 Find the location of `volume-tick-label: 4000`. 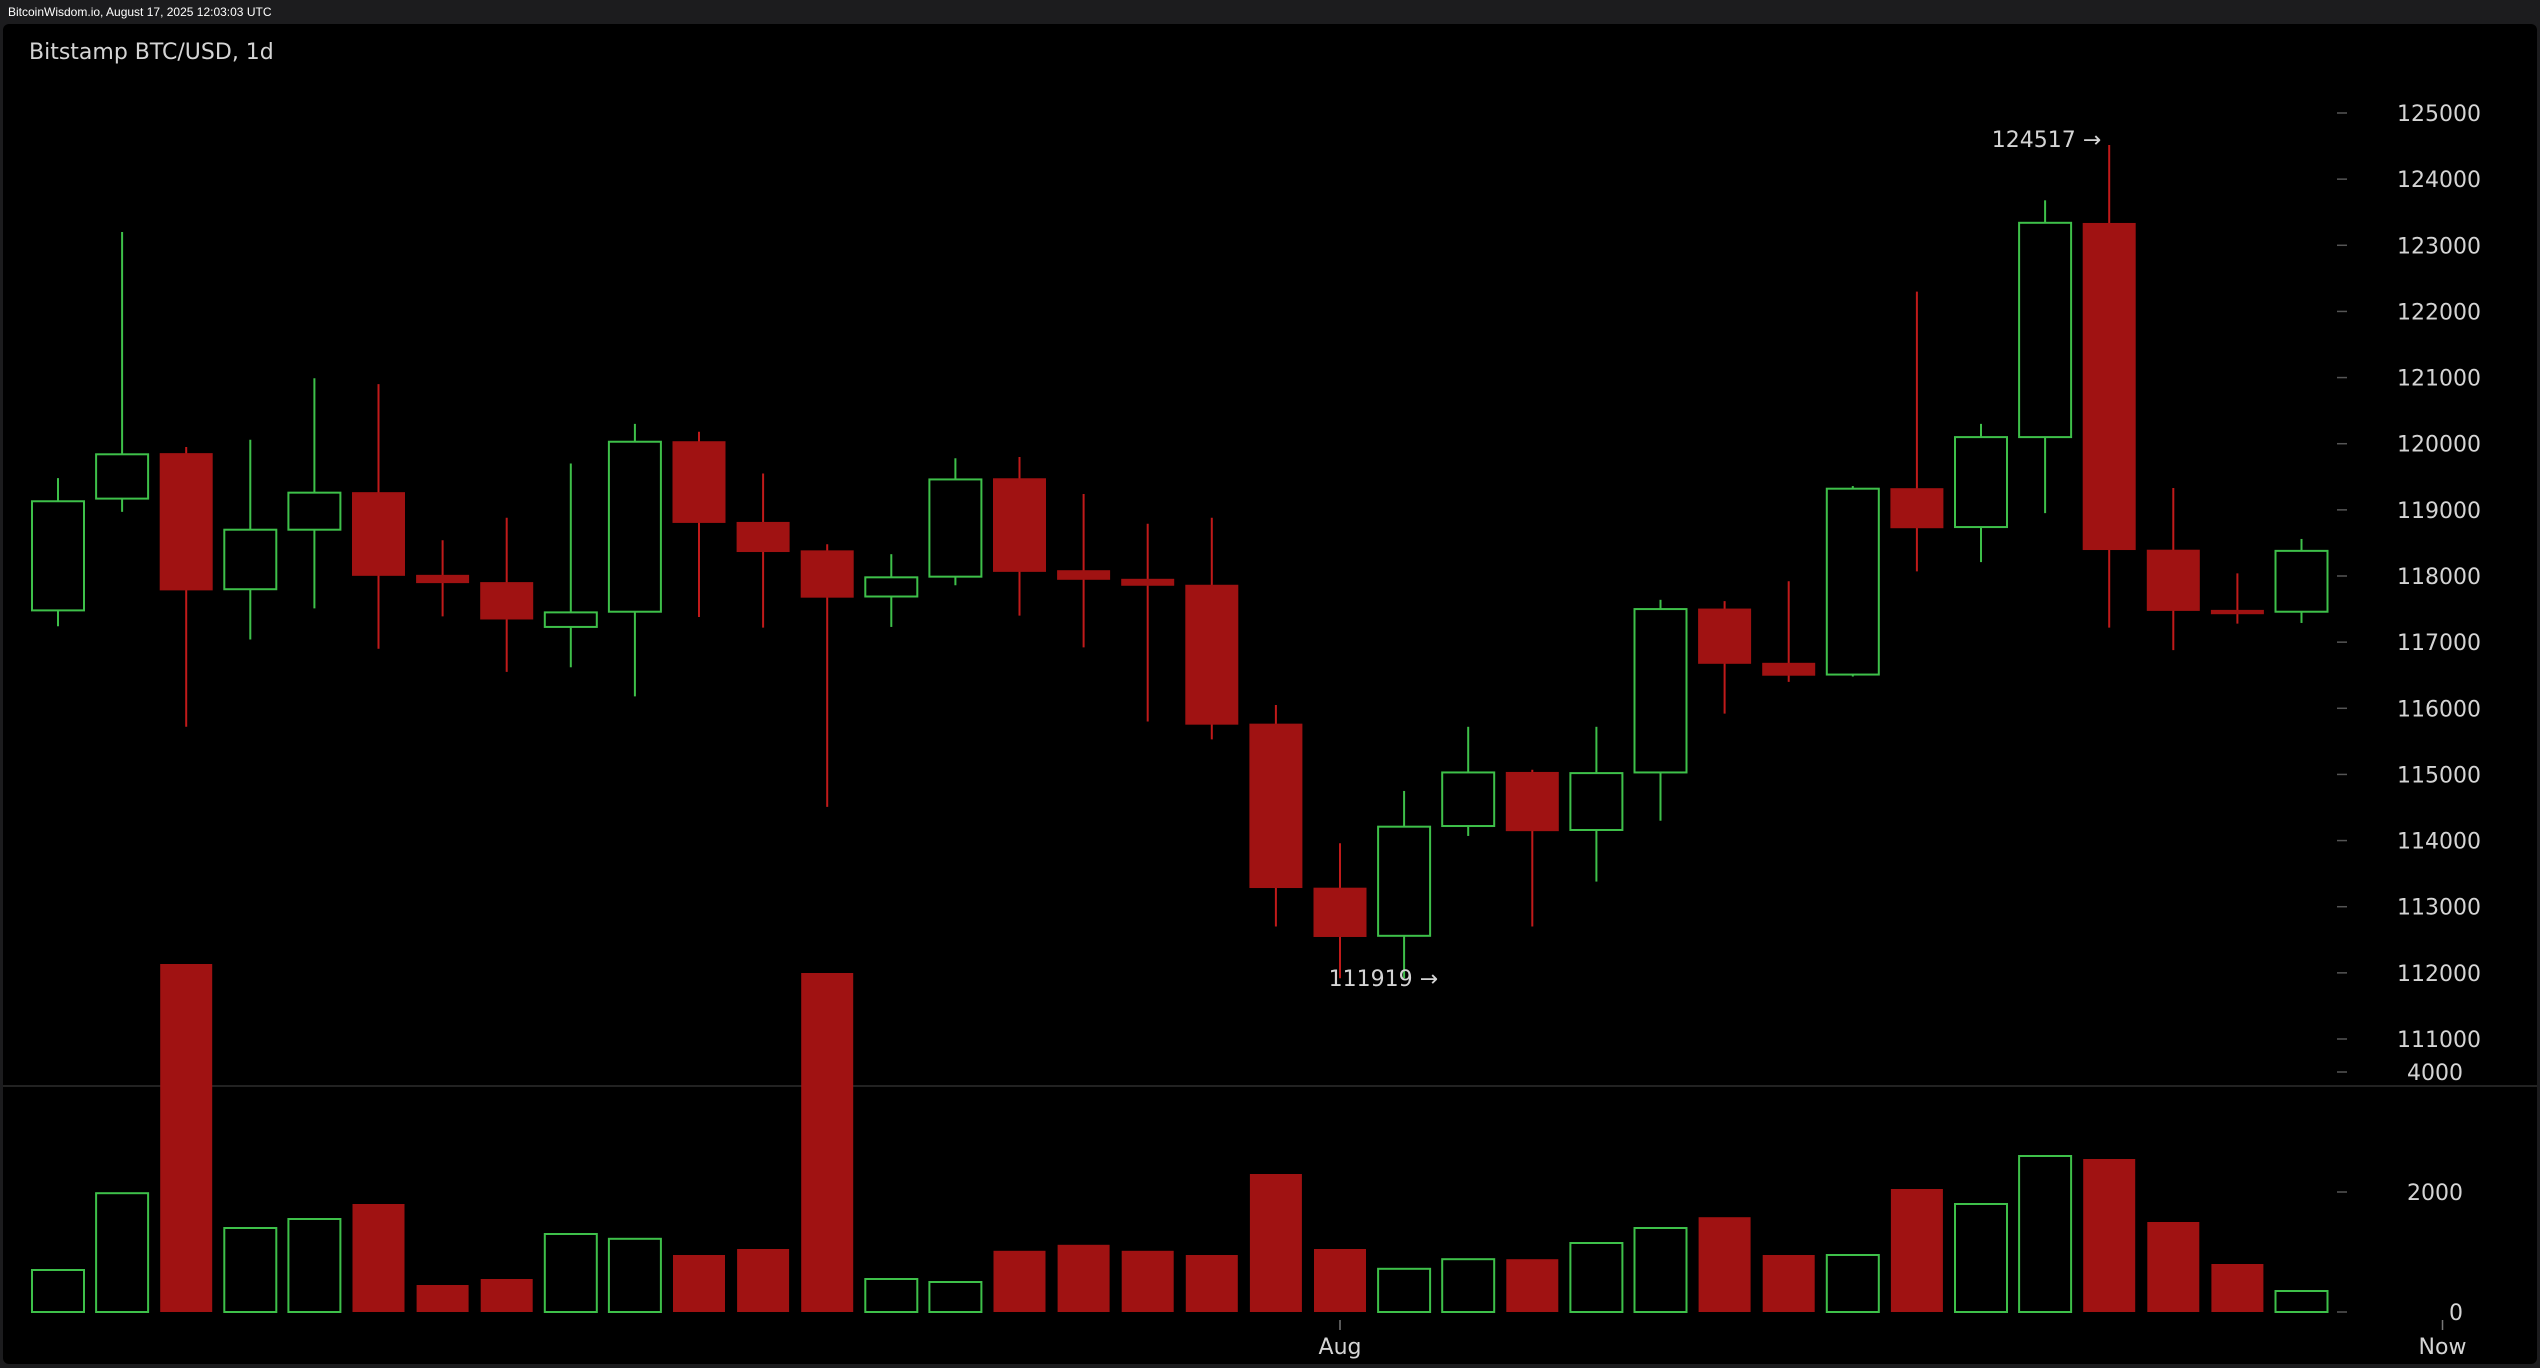

volume-tick-label: 4000 is located at coordinates (2435, 1073).